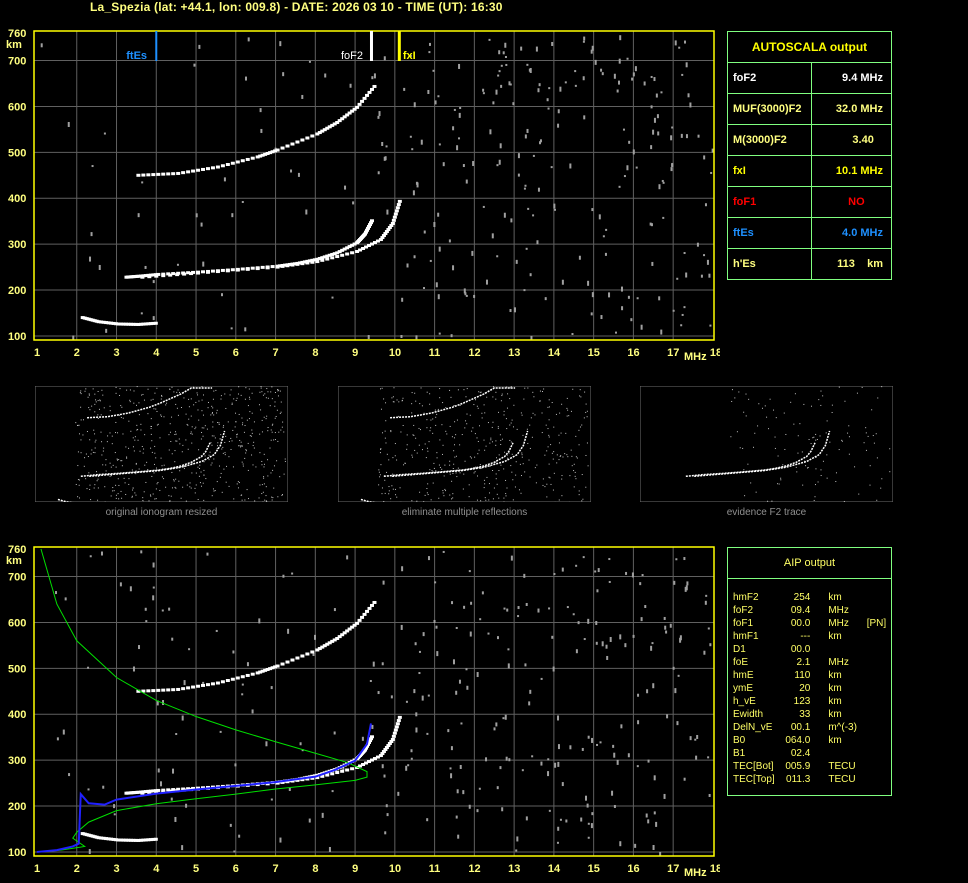  I want to click on aip-value: 005.9, so click(798, 766).